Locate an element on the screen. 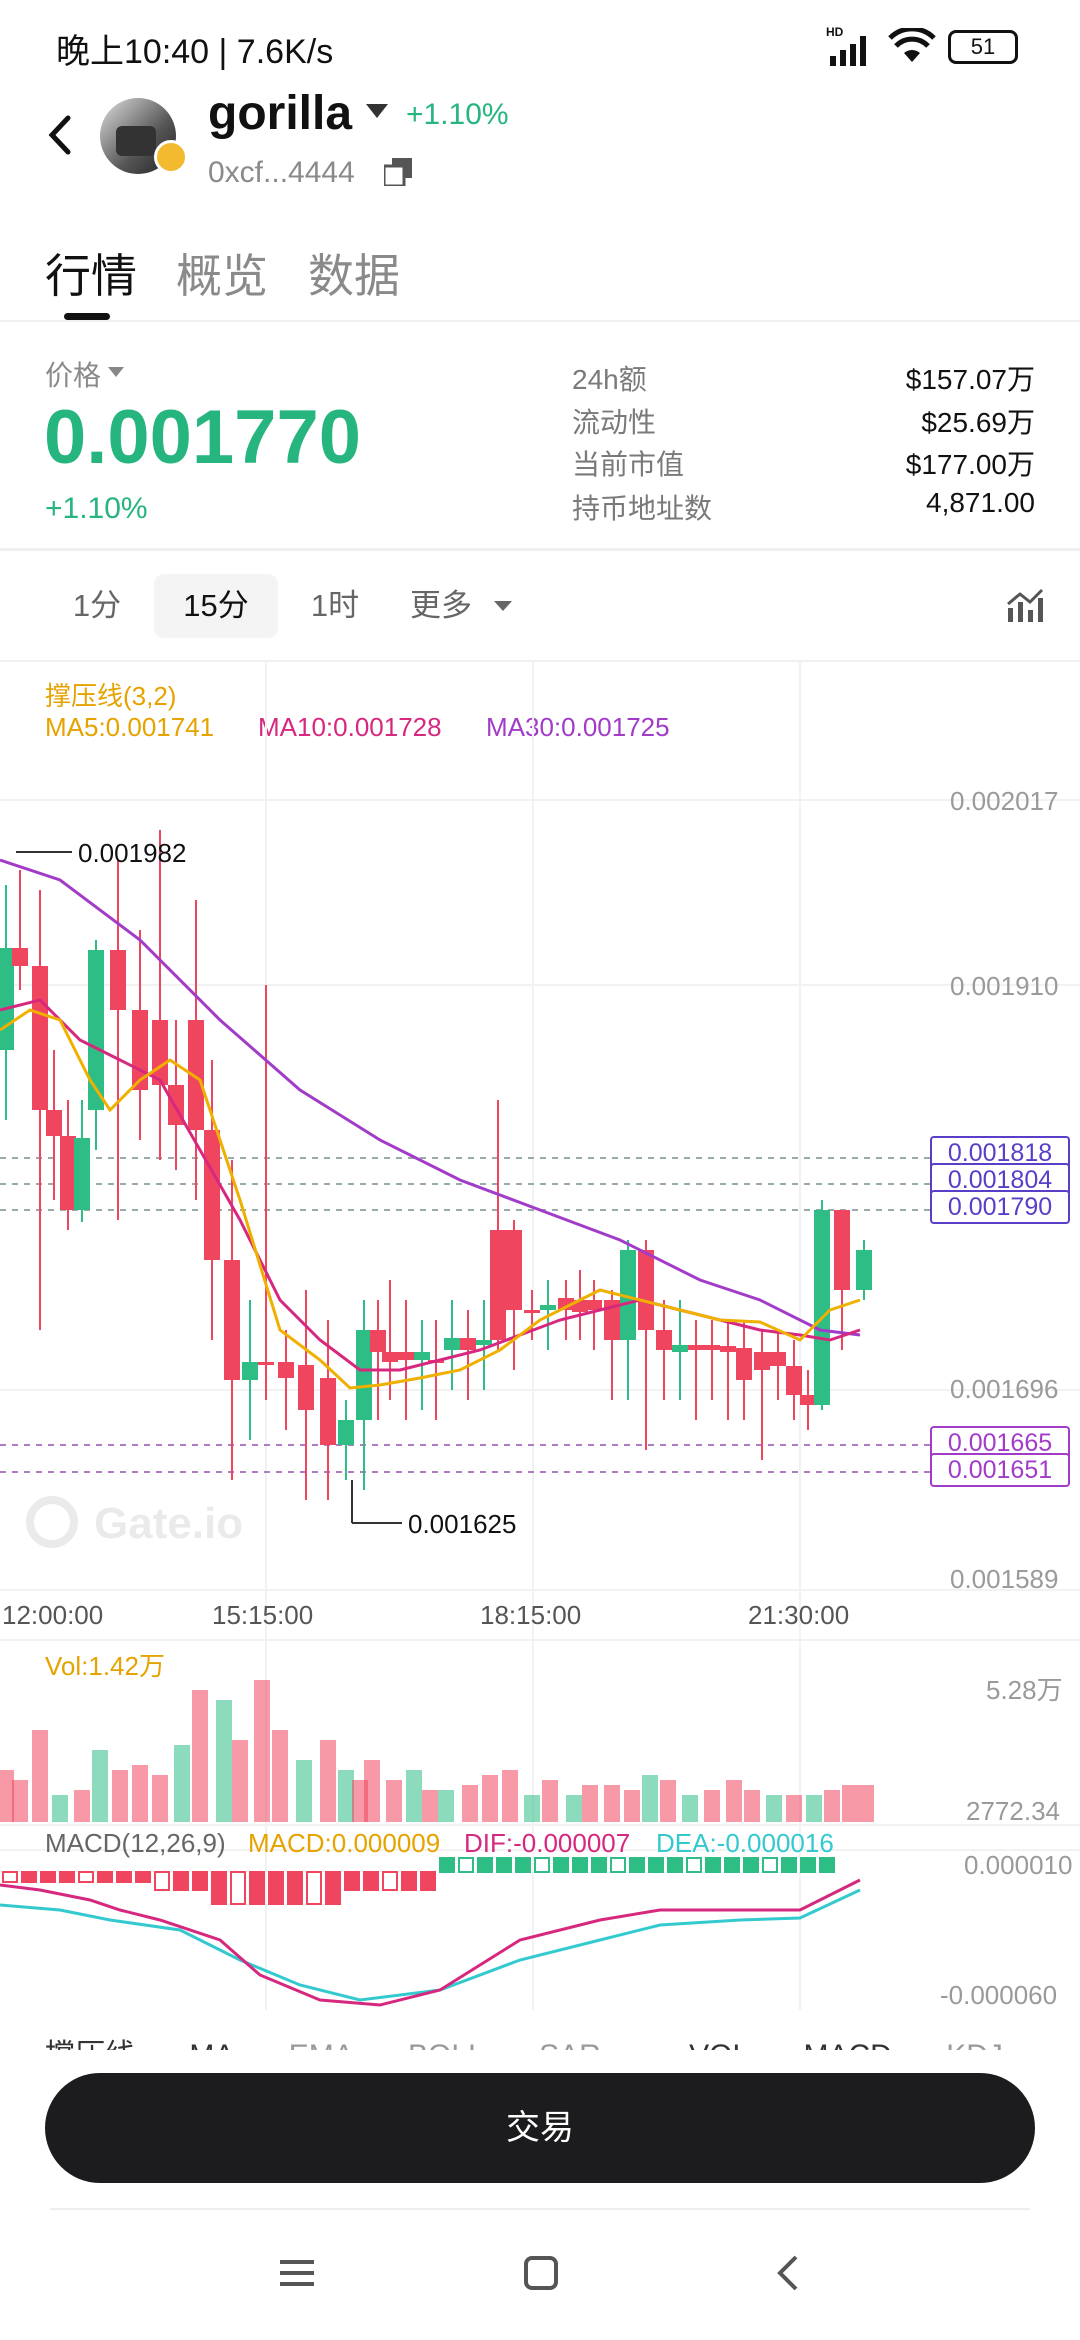  current-price: 0.001770 is located at coordinates (202, 437).